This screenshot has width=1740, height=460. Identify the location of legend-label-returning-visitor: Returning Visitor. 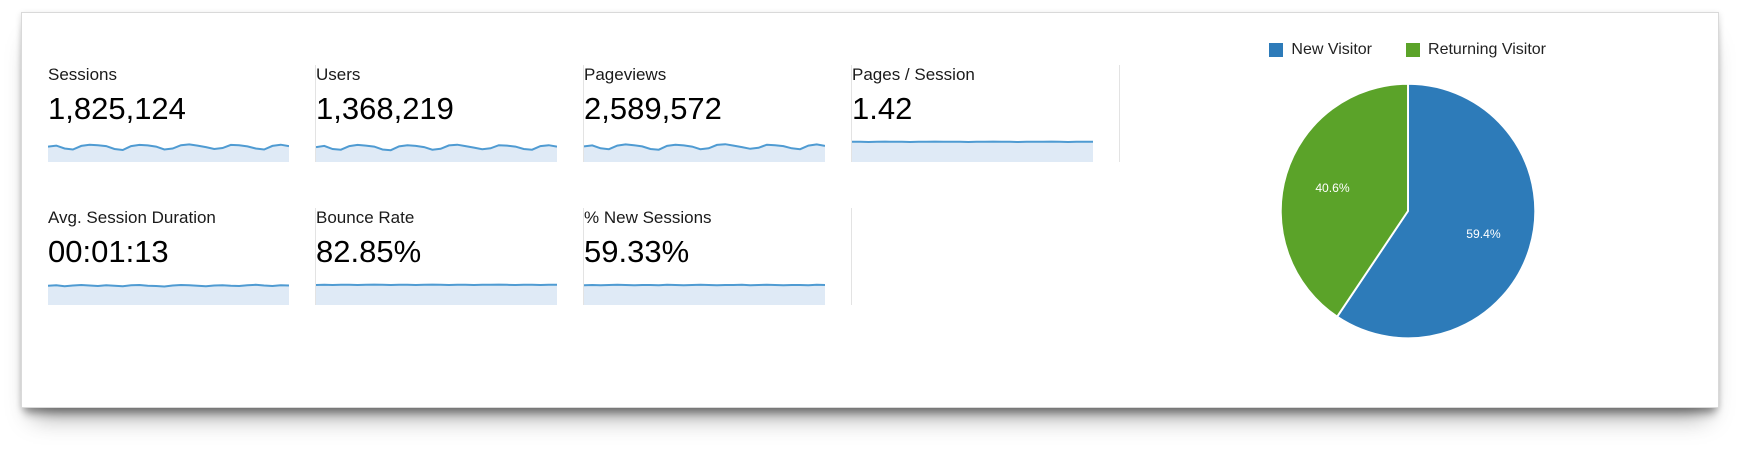
(1487, 49).